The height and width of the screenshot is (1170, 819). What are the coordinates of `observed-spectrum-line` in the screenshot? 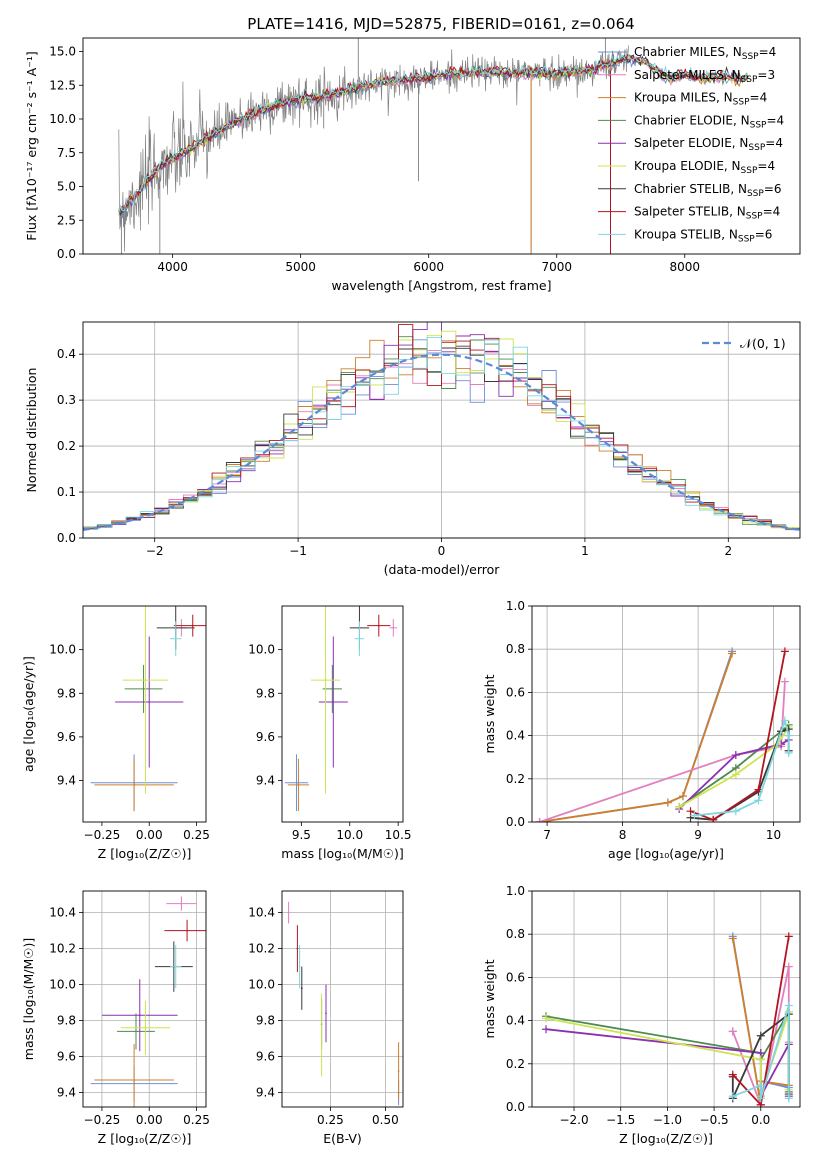 It's located at (373, 148).